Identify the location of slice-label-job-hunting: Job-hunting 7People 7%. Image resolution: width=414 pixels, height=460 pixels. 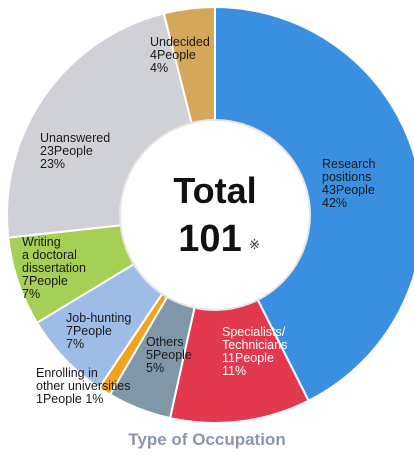
(98, 331).